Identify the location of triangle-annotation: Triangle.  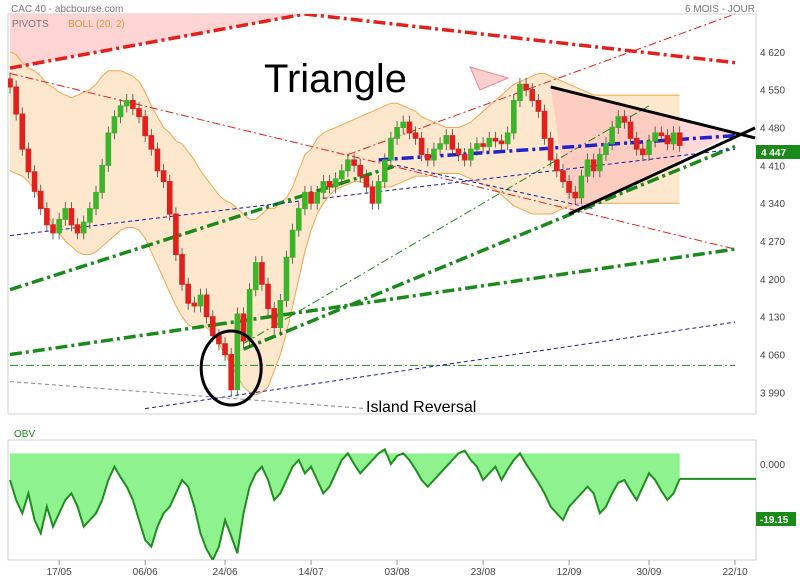
(335, 79).